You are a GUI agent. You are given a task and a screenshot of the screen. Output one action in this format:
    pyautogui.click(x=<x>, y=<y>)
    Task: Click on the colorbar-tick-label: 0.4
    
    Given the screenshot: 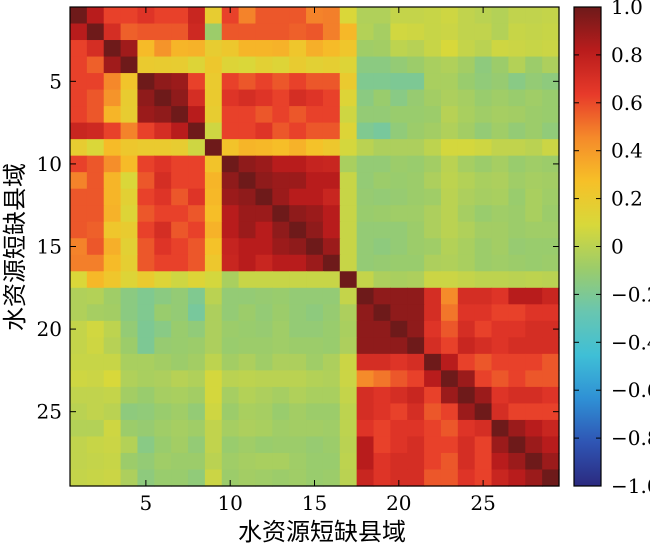 What is the action you would take?
    pyautogui.click(x=627, y=151)
    